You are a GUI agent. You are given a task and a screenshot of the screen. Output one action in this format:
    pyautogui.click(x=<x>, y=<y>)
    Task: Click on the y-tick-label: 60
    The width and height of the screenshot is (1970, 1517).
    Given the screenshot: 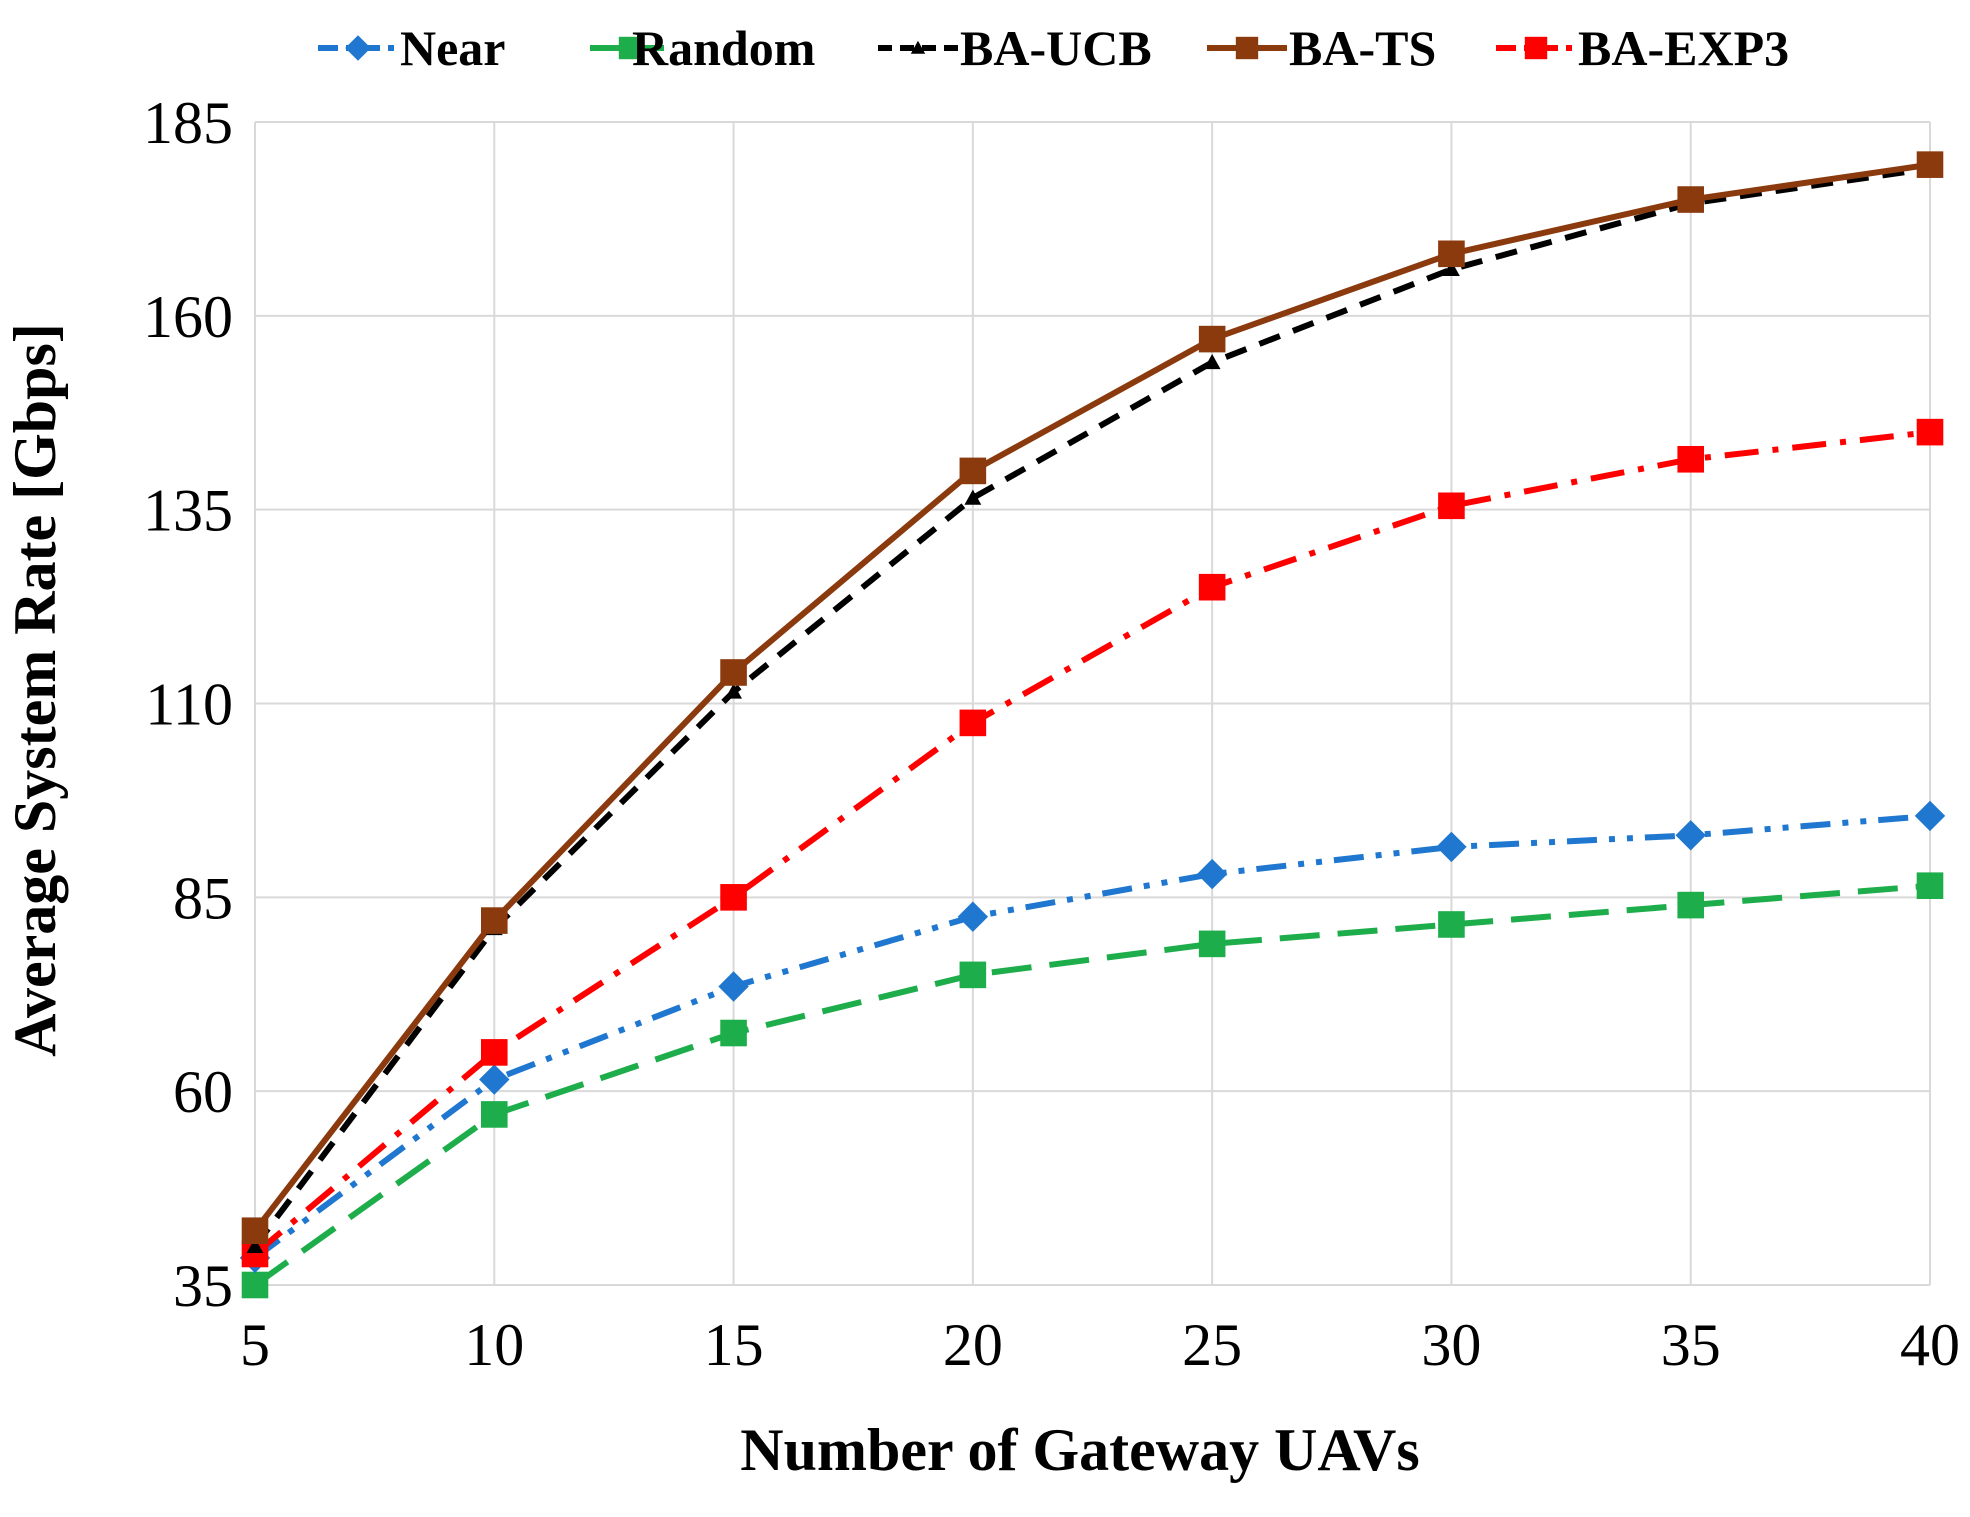 What is the action you would take?
    pyautogui.click(x=203, y=1092)
    